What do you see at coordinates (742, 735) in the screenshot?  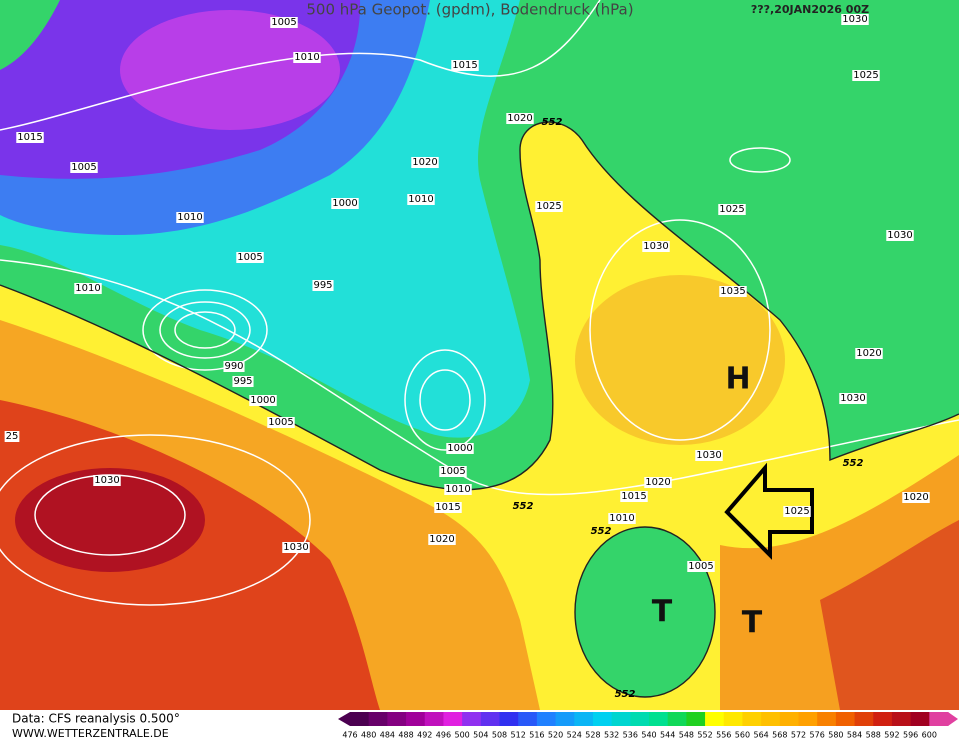 I see `colorbar-label: 560` at bounding box center [742, 735].